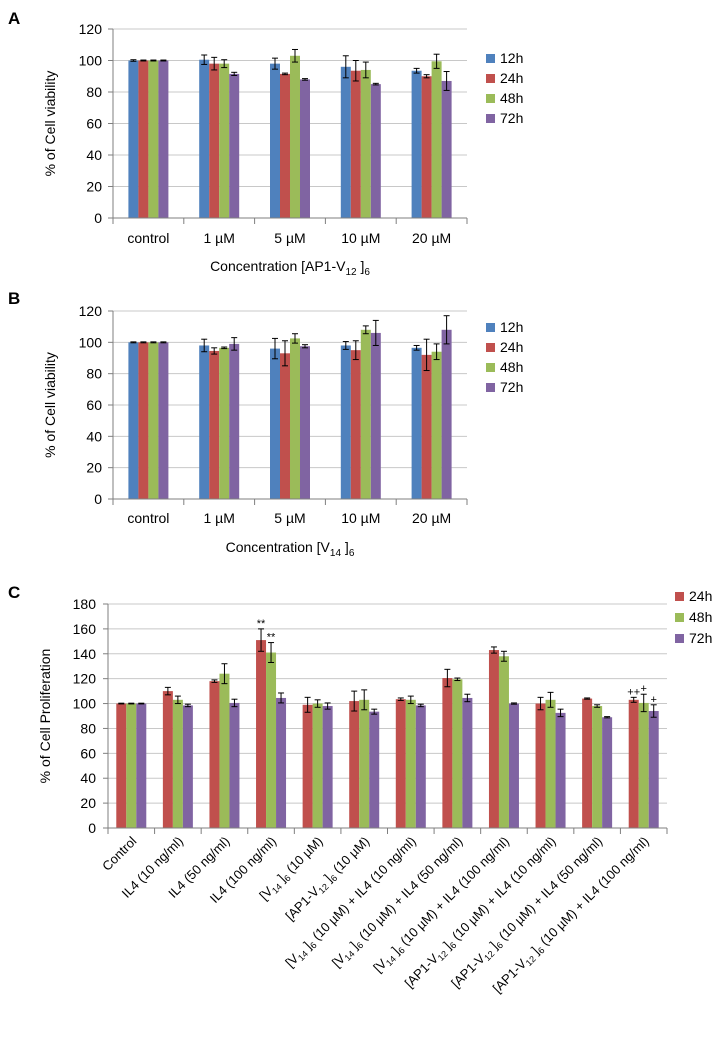 The width and height of the screenshot is (717, 1043). Describe the element at coordinates (305, 149) in the screenshot. I see `bar-72h-5-m` at that location.